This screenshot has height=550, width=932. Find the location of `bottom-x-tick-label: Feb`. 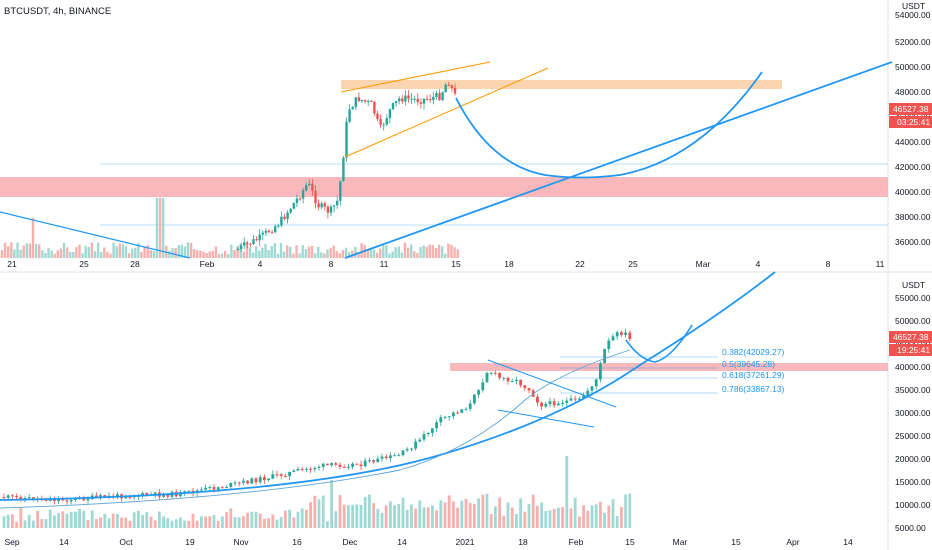

bottom-x-tick-label: Feb is located at coordinates (576, 542).